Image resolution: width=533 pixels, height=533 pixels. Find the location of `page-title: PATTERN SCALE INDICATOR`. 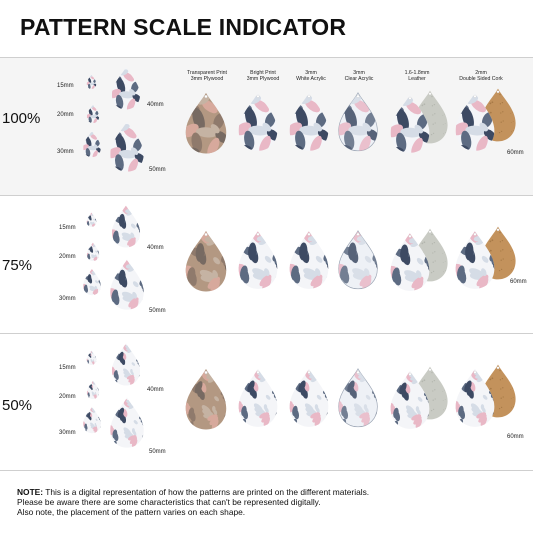

page-title: PATTERN SCALE INDICATOR is located at coordinates (183, 27).